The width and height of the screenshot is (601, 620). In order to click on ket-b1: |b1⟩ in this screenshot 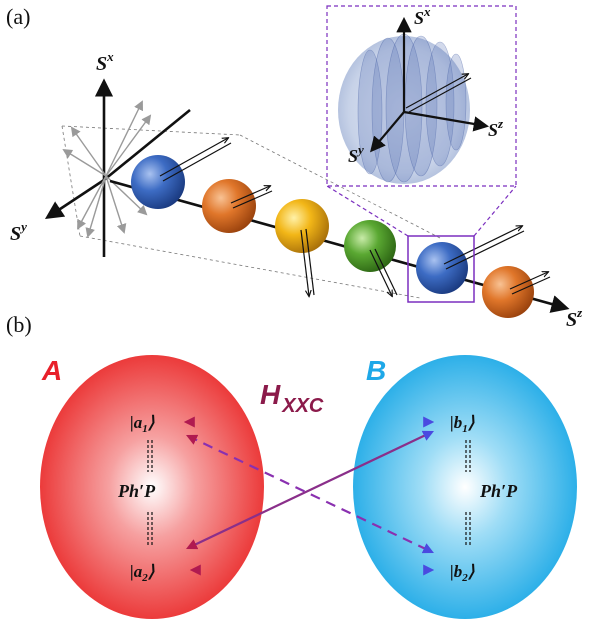, I will do `click(462, 424)`.